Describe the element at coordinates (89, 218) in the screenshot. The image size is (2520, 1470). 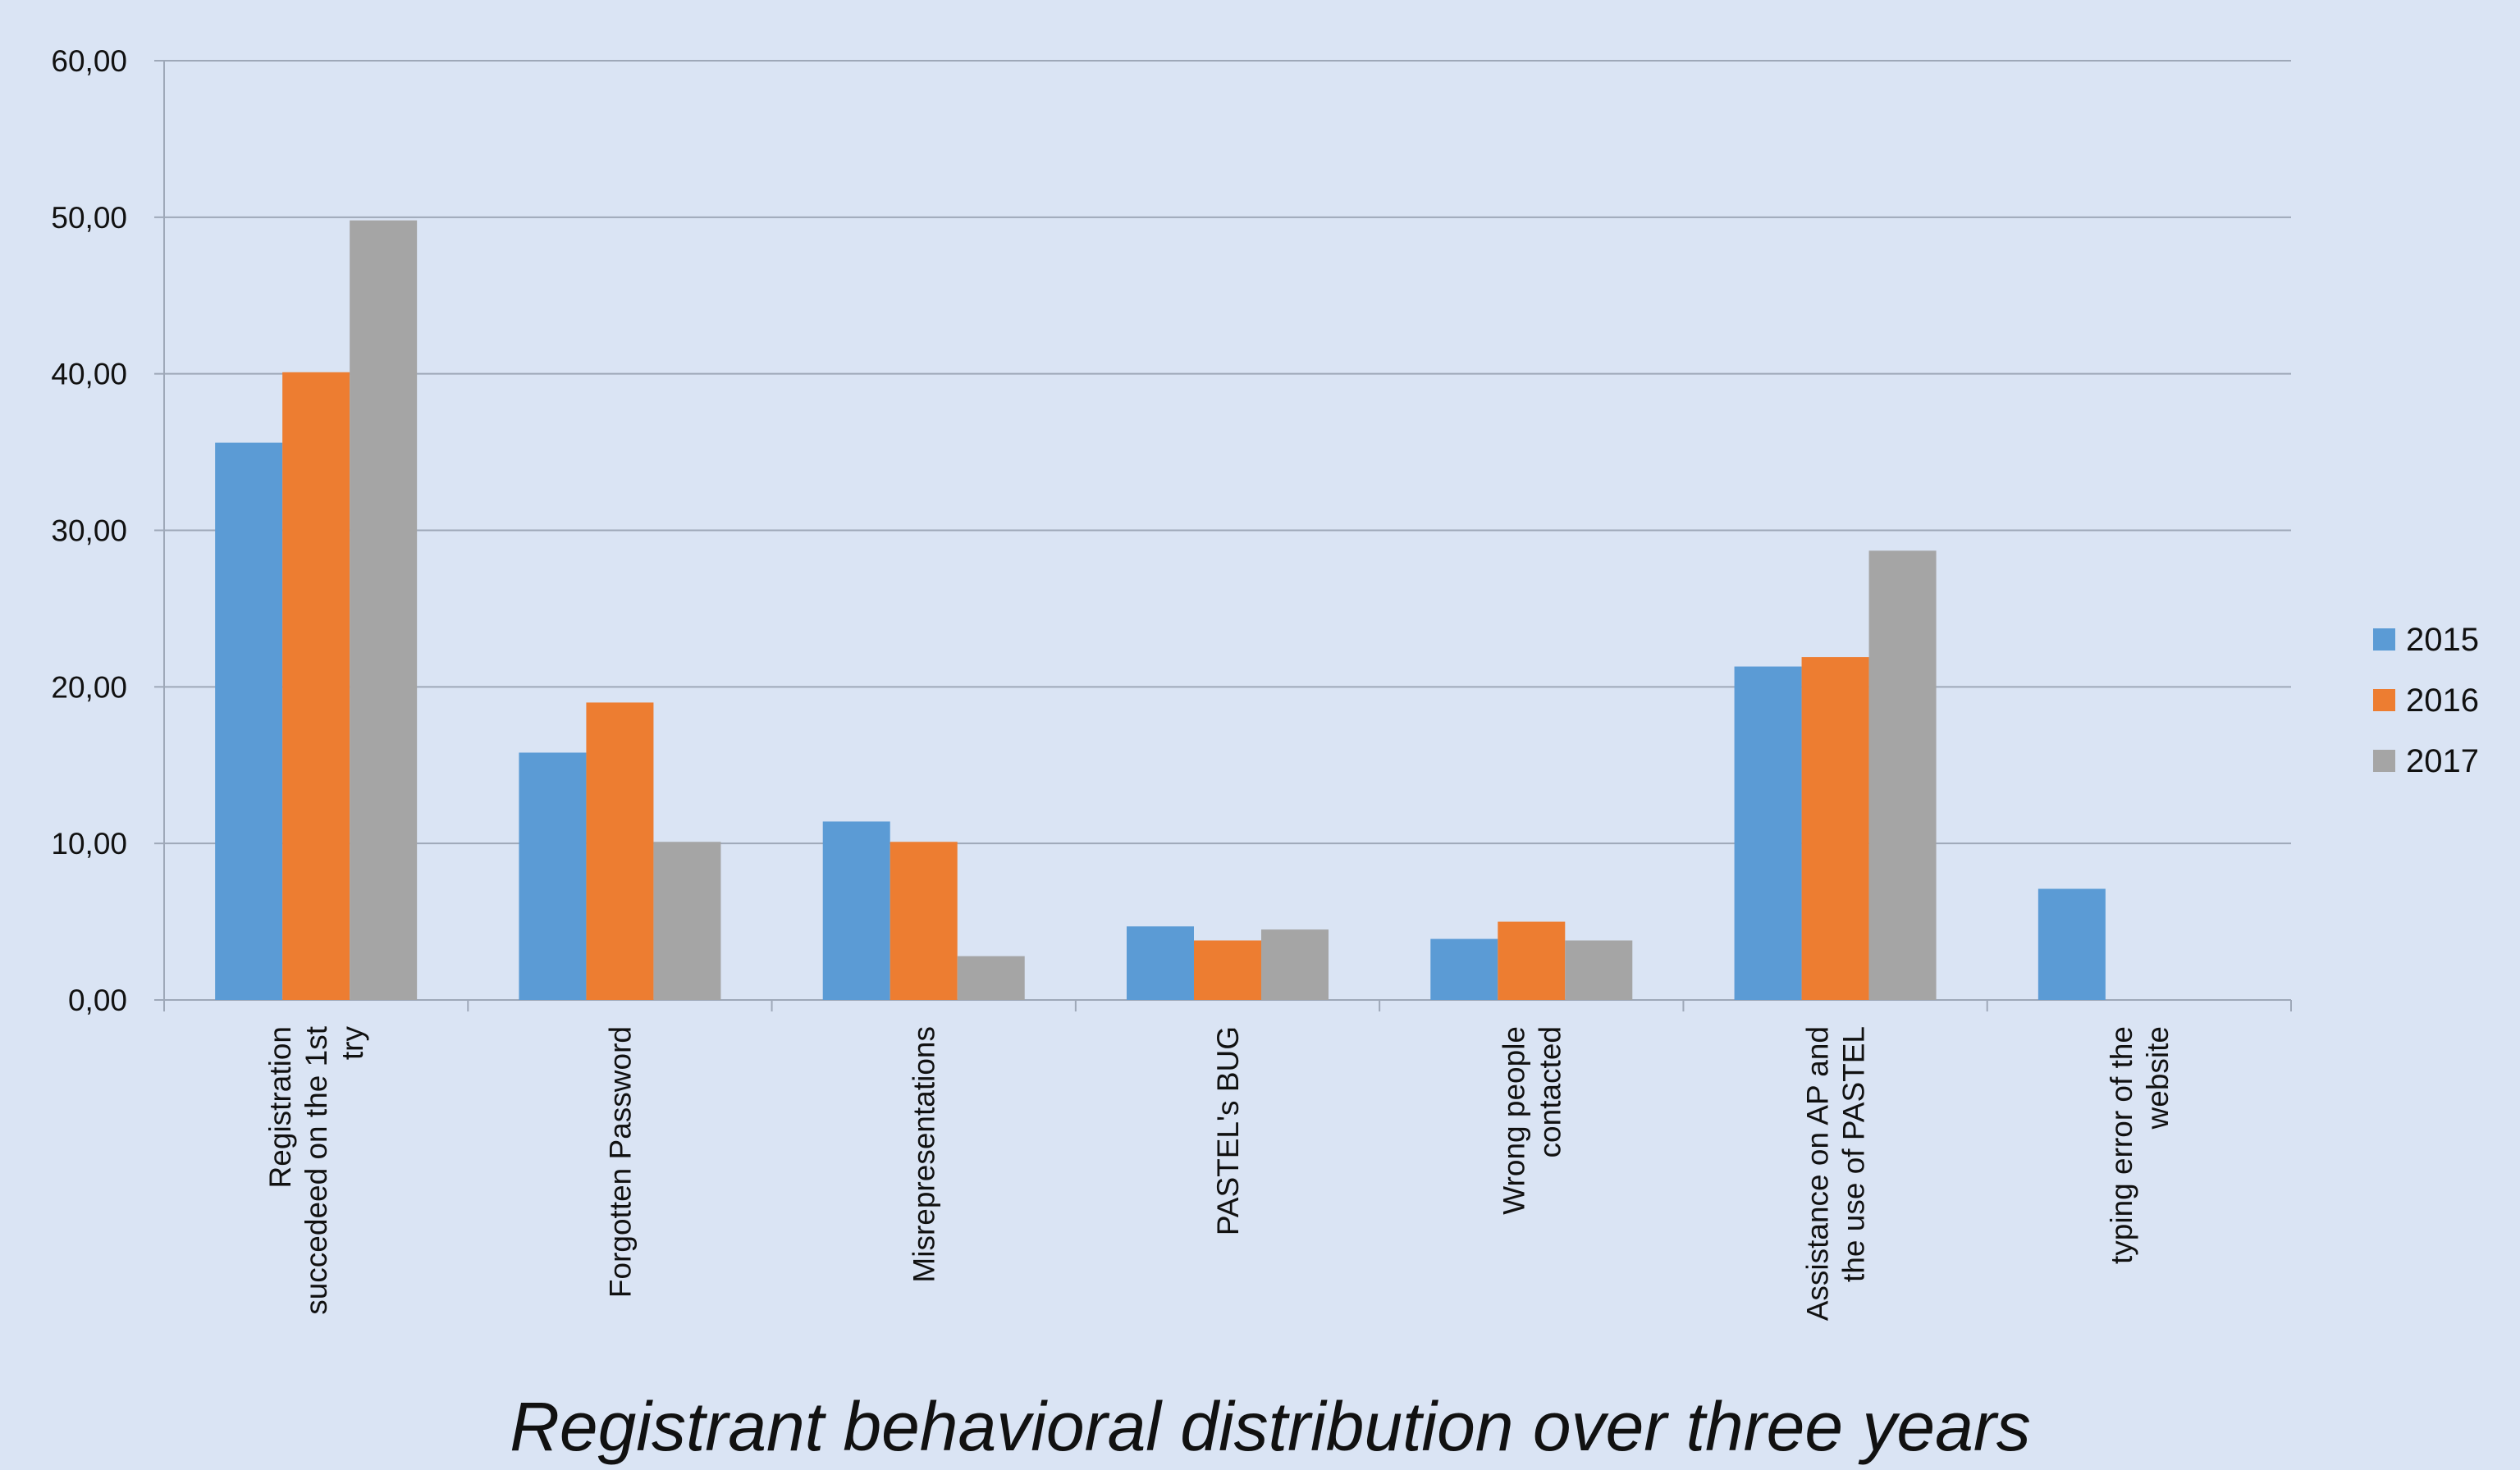
I see `y-tick-label: 50,00` at that location.